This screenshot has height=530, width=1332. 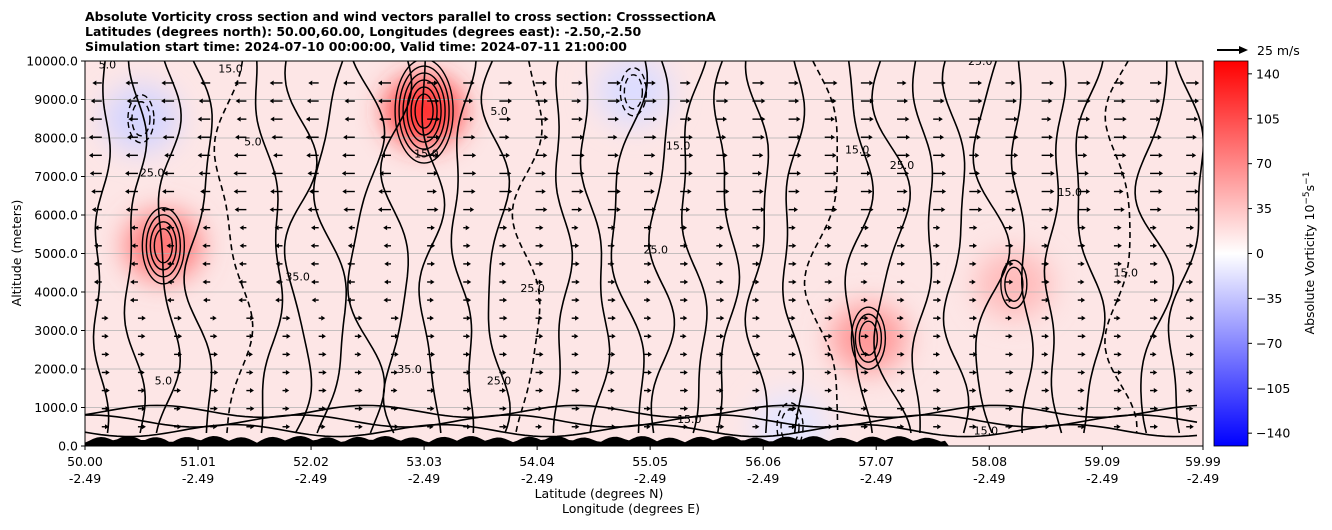 What do you see at coordinates (16, 253) in the screenshot?
I see `y-axis-label: Altitude (meters)` at bounding box center [16, 253].